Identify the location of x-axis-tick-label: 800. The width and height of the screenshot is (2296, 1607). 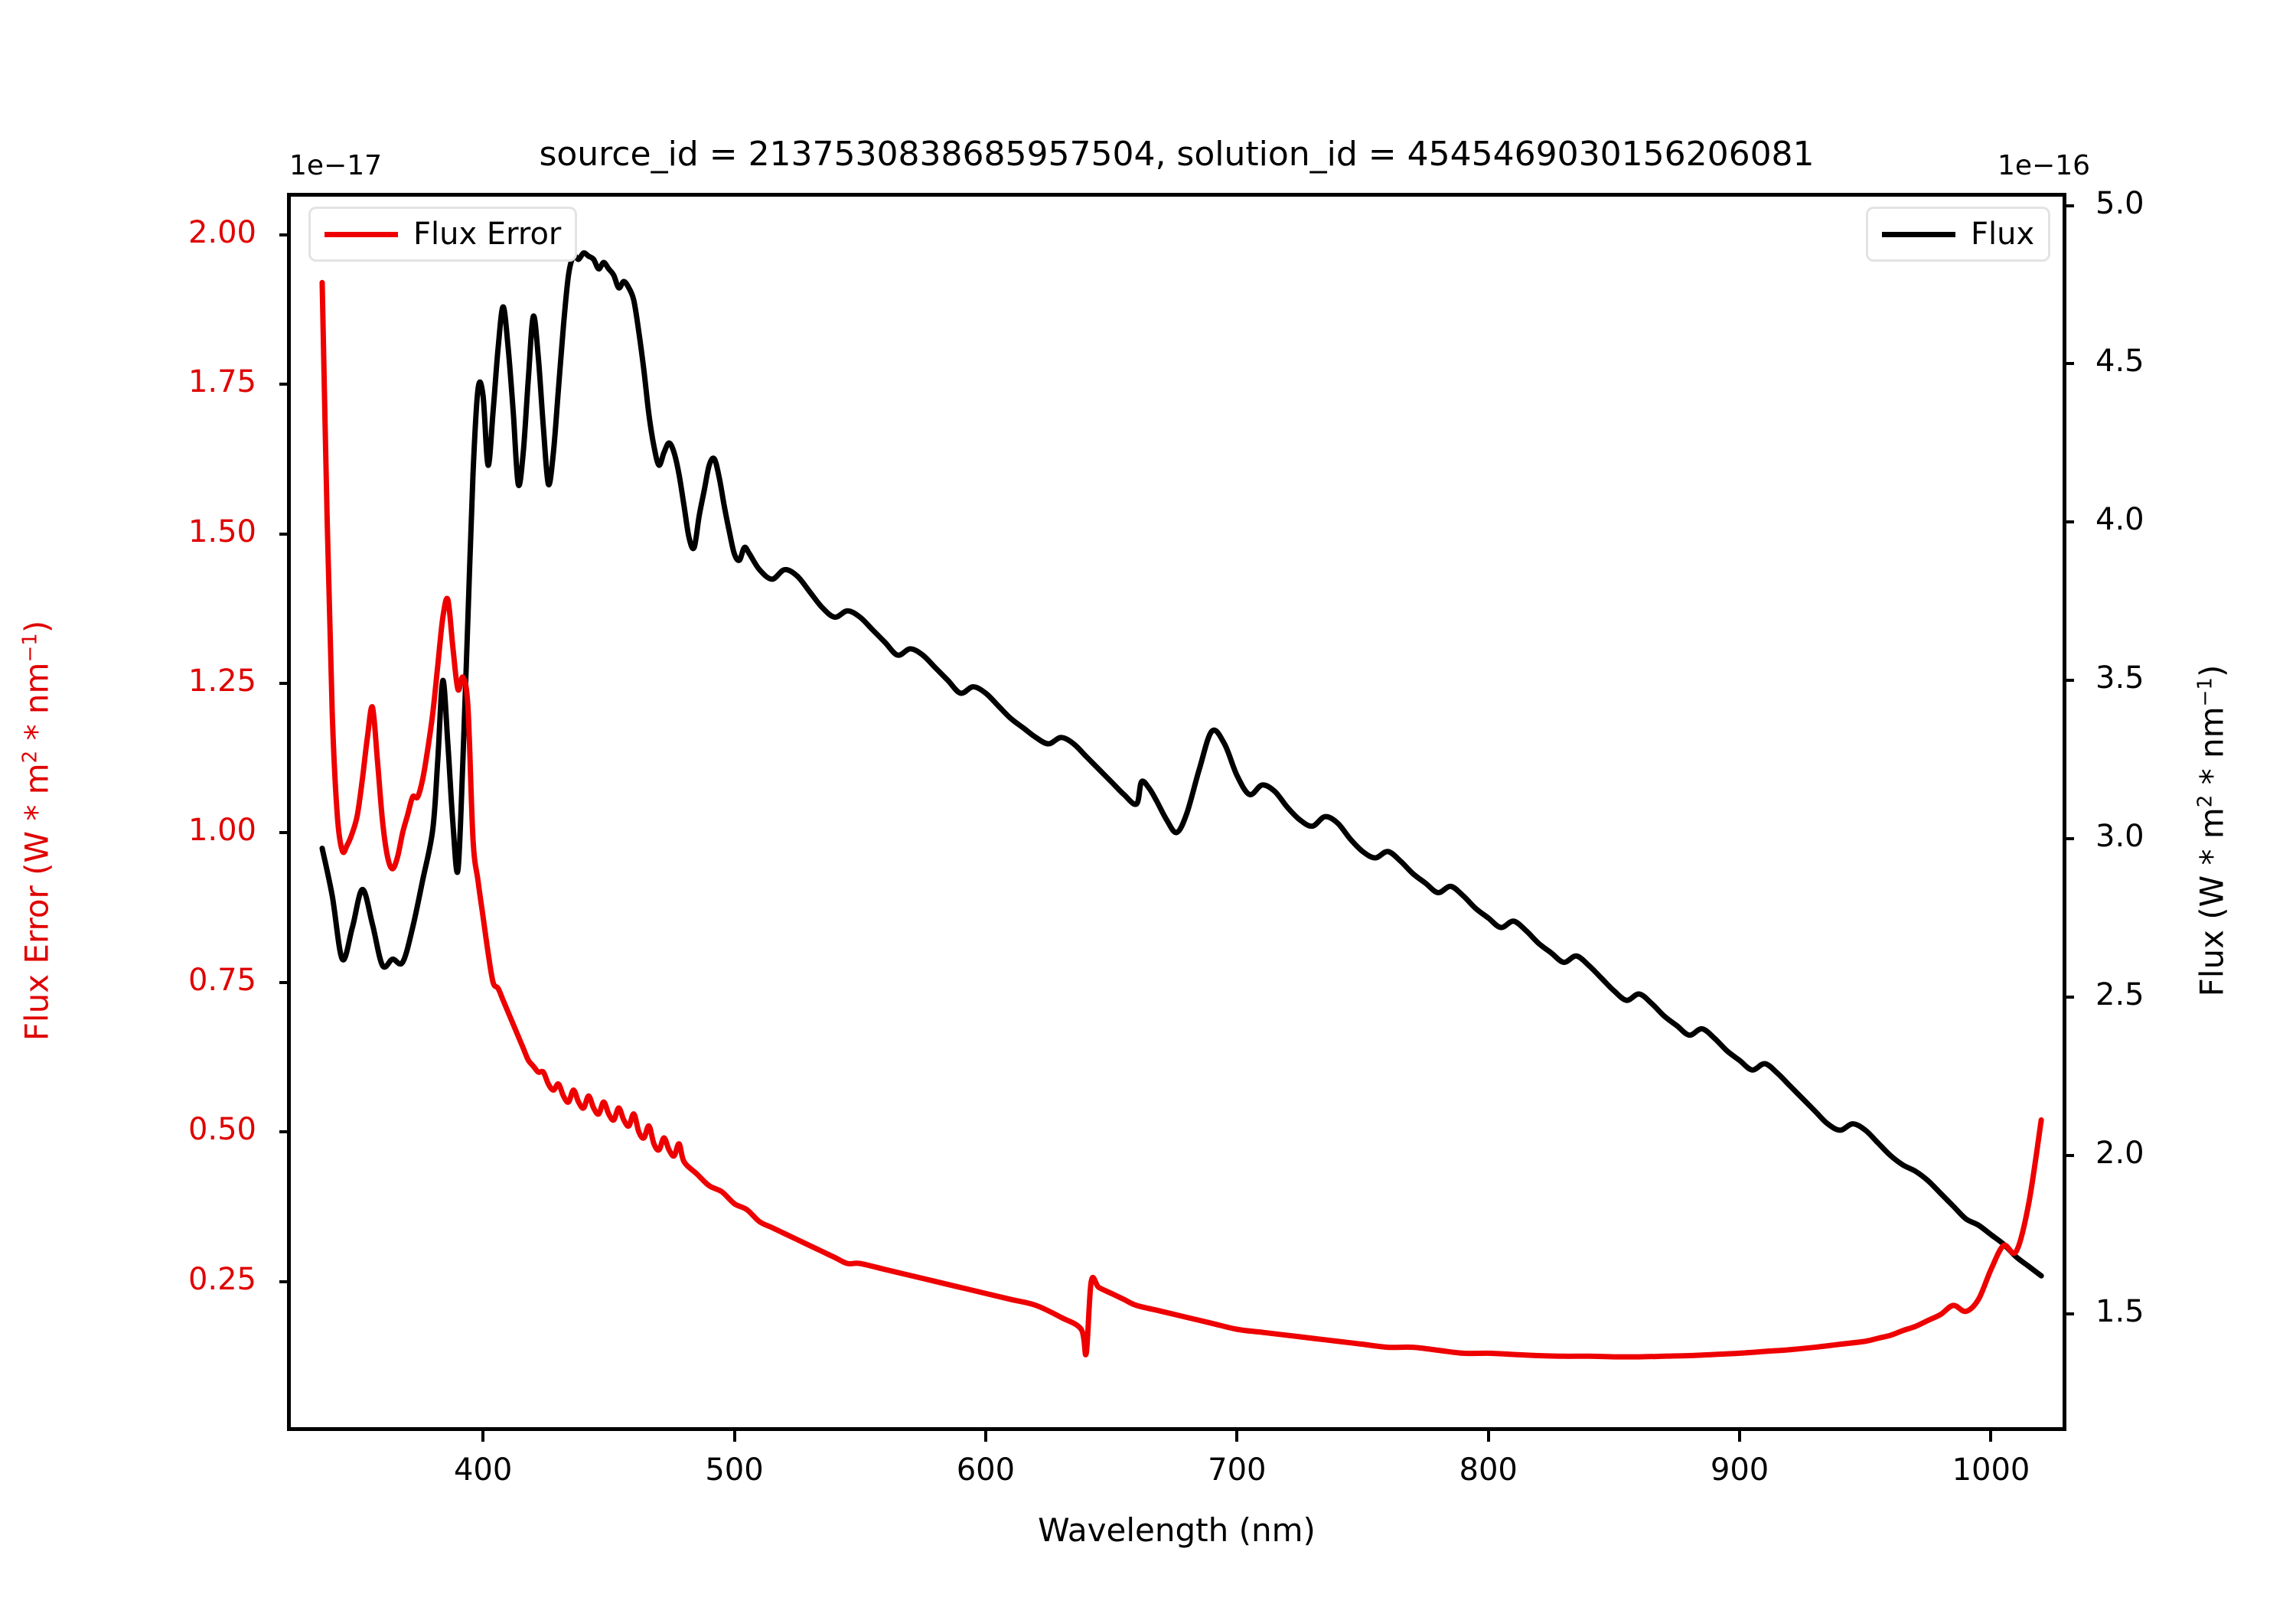
(1488, 1470).